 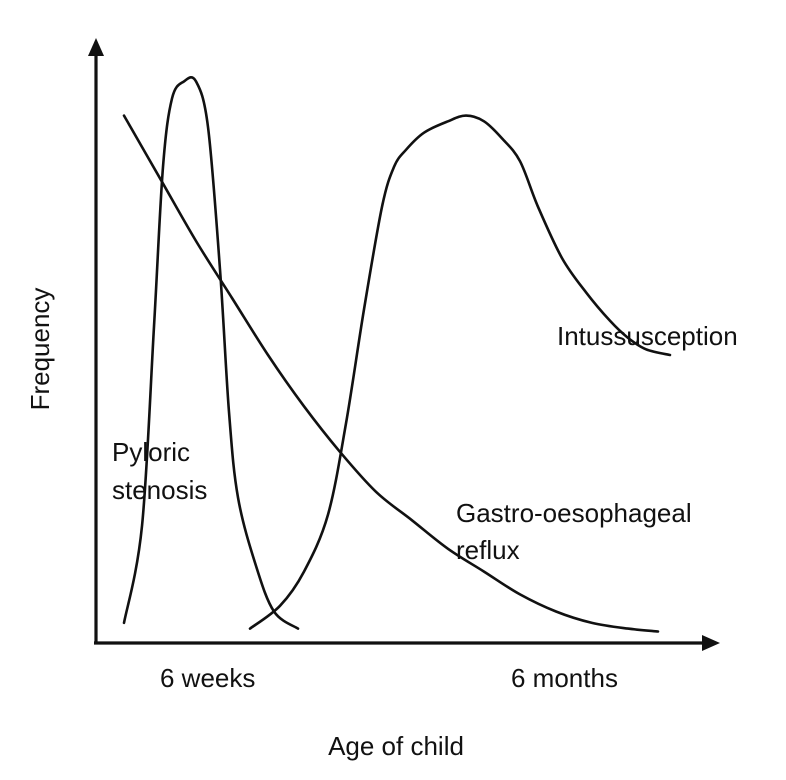 What do you see at coordinates (40, 349) in the screenshot?
I see `y-axis-title: Frequency` at bounding box center [40, 349].